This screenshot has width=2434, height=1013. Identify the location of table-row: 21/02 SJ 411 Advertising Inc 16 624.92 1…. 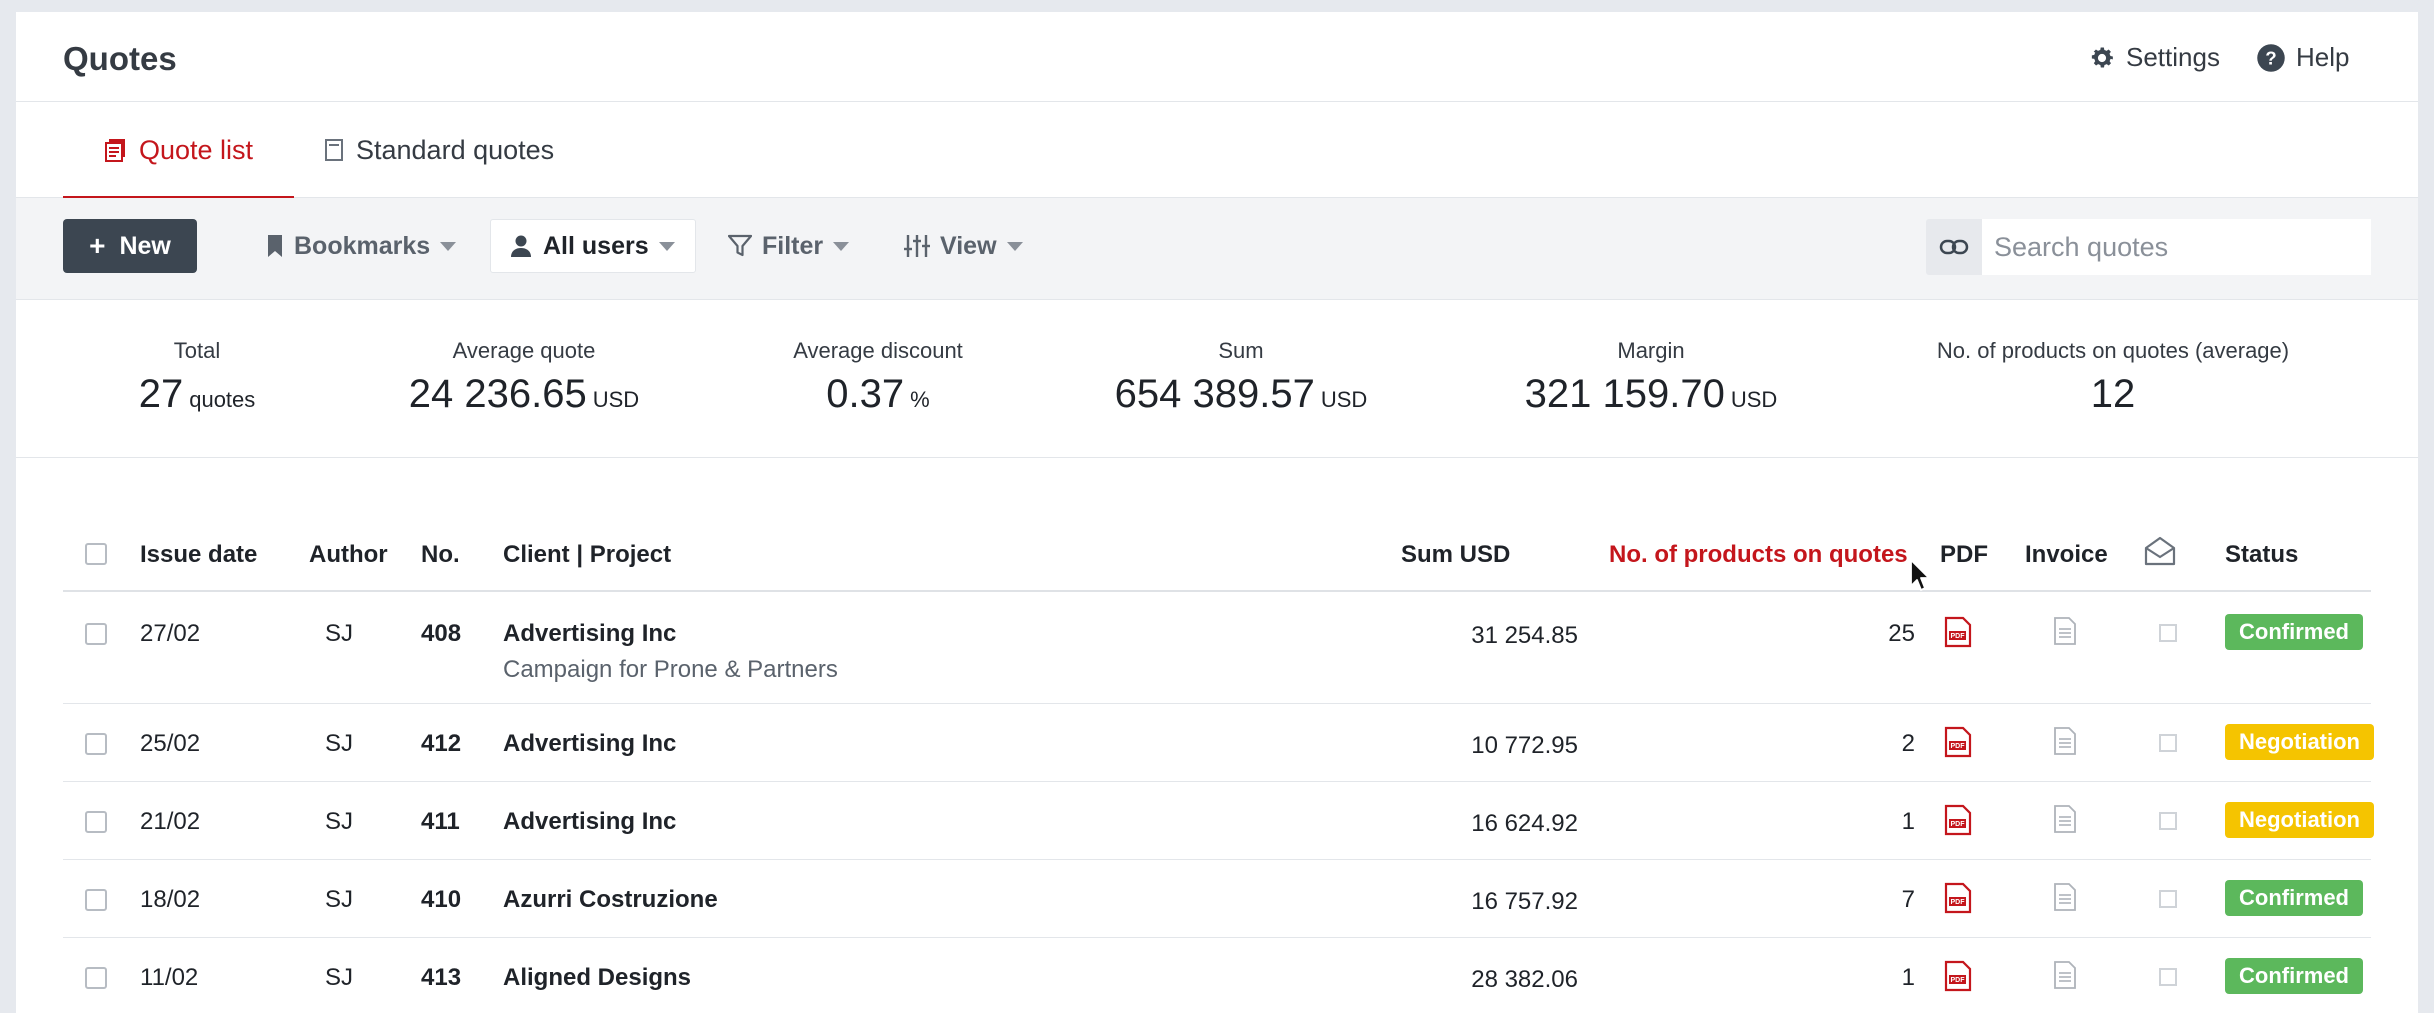
(1218, 821).